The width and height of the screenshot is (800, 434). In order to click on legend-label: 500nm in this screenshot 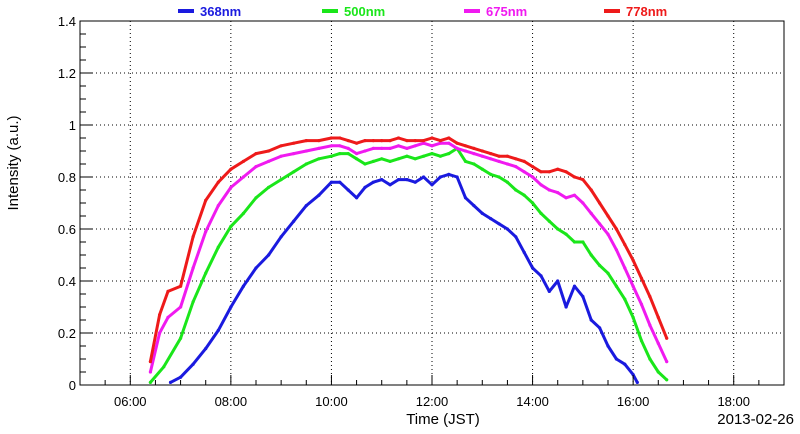, I will do `click(364, 11)`.